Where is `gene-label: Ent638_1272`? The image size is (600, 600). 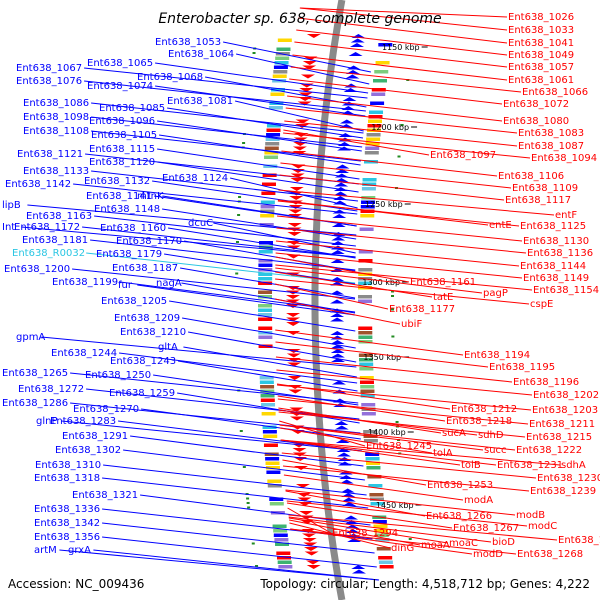 gene-label: Ent638_1272 is located at coordinates (51, 389).